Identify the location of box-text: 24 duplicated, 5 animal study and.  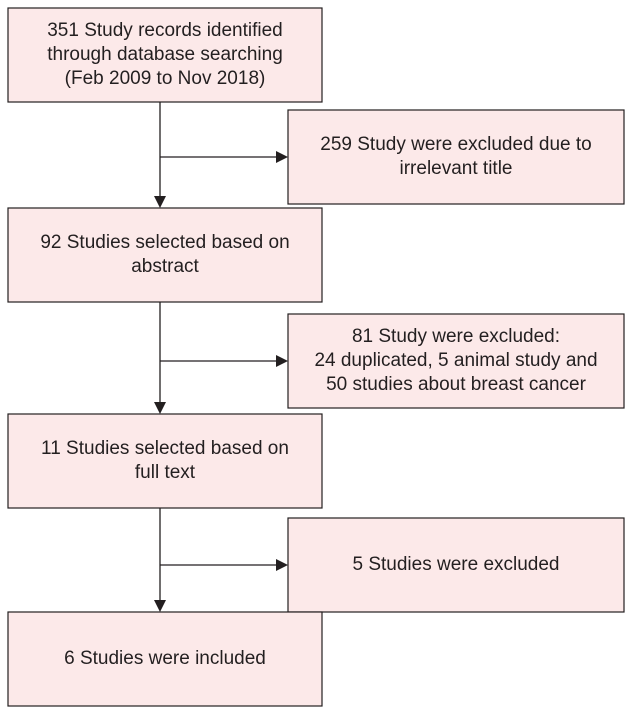
(455, 360).